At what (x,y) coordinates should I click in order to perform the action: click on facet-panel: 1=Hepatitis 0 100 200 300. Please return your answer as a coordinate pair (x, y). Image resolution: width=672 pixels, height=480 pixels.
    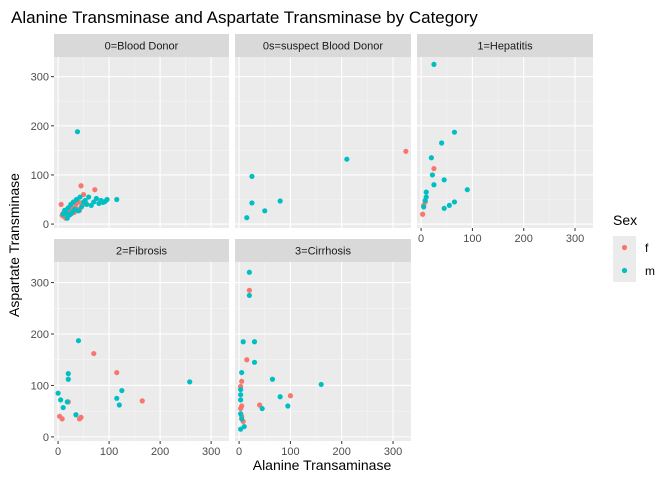
    Looking at the image, I should click on (505, 139).